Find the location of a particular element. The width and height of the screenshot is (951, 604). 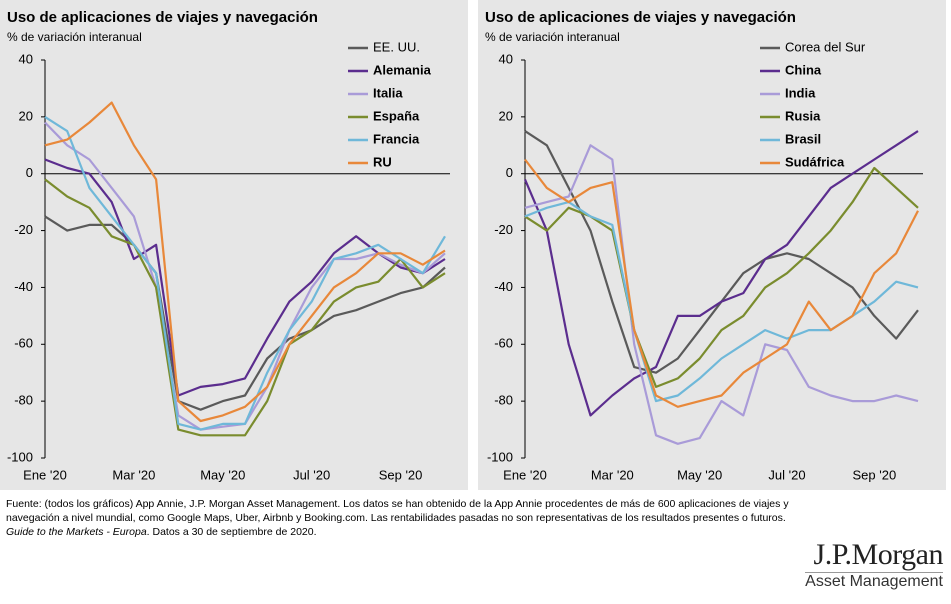

legend-label: India is located at coordinates (800, 92).